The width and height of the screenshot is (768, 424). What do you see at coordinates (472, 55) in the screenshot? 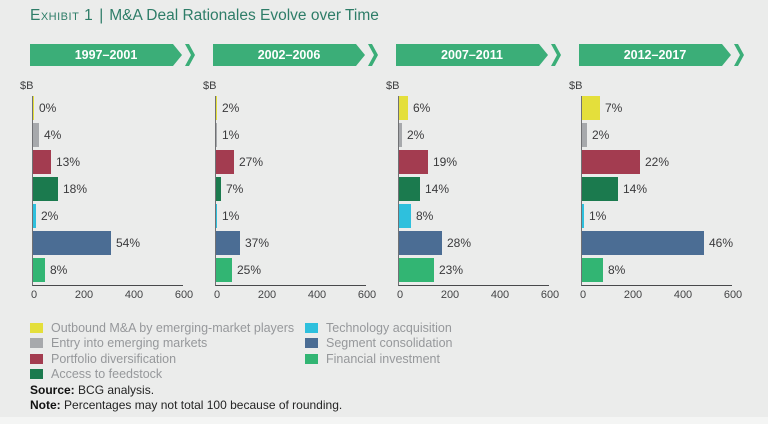
I see `period-label: 2007–2011` at bounding box center [472, 55].